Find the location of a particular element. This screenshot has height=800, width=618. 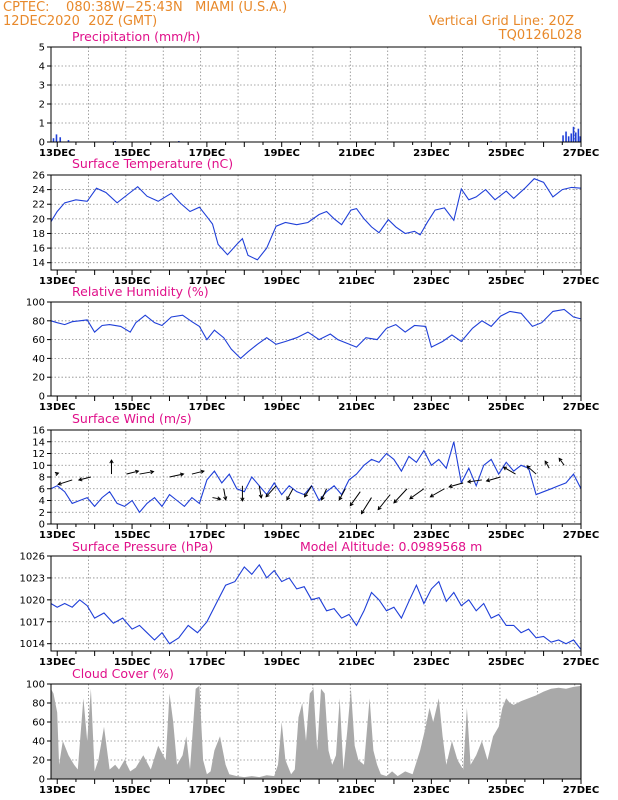

wind-title: Surface Wind (m/s) is located at coordinates (132, 418).